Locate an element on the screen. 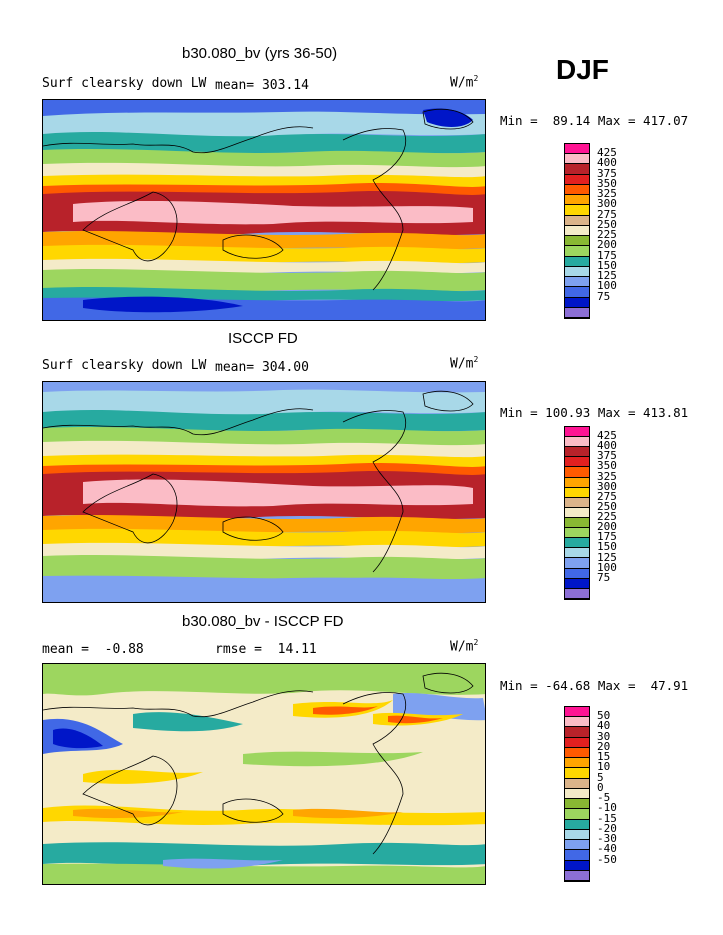 The height and width of the screenshot is (935, 723). panel1-mean: mean= 303.14 is located at coordinates (262, 85).